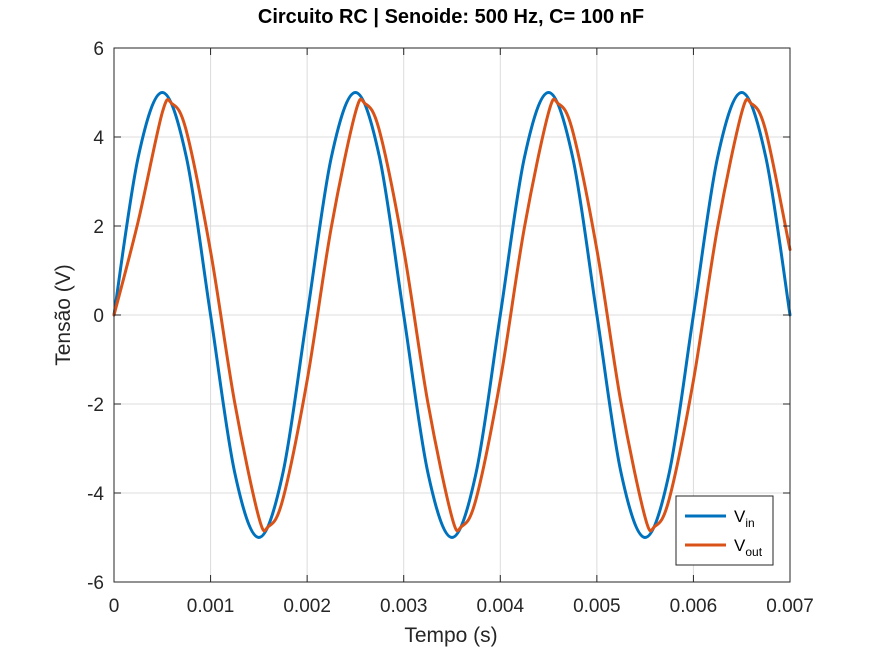 The width and height of the screenshot is (872, 654). Describe the element at coordinates (753, 552) in the screenshot. I see `legend-vout-sub: out` at that location.